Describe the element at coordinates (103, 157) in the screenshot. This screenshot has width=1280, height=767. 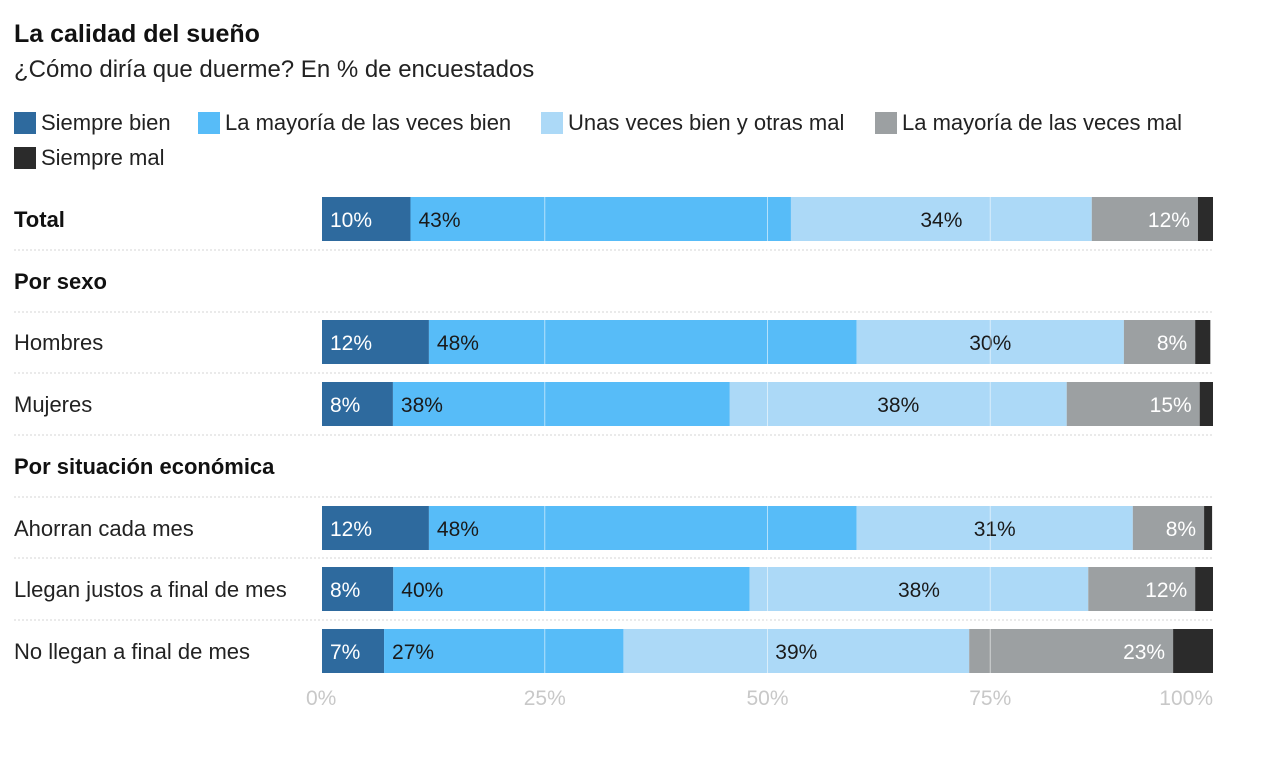
I see `legend-label: Siempre mal` at that location.